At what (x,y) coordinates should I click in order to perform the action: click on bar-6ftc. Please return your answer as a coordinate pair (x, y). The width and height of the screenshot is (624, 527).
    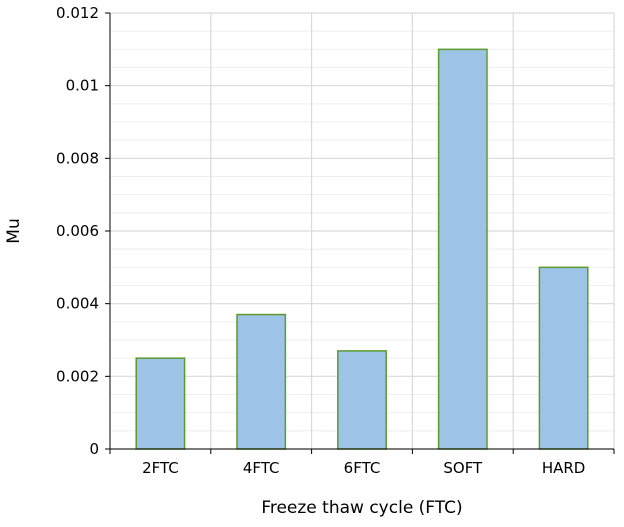
    Looking at the image, I should click on (362, 400).